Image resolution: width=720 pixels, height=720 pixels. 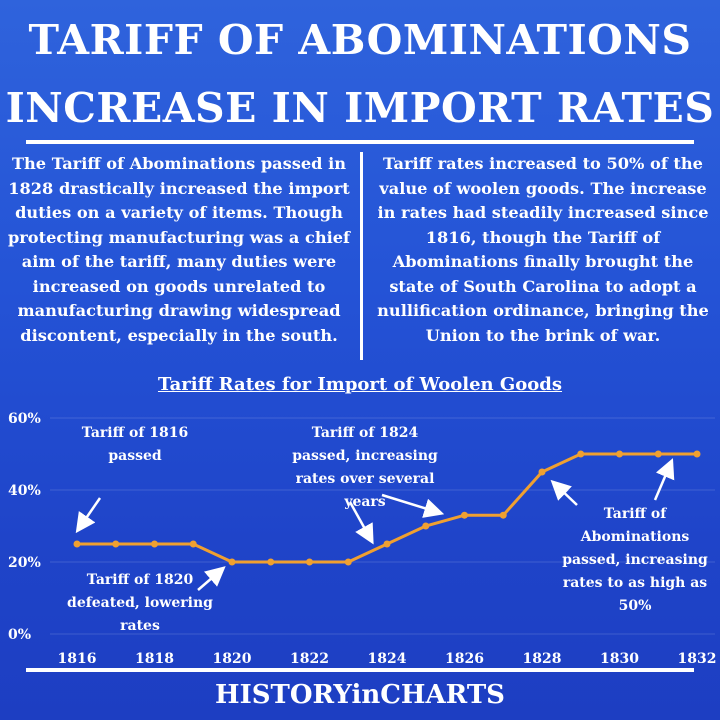 I want to click on top-divider, so click(x=360, y=142).